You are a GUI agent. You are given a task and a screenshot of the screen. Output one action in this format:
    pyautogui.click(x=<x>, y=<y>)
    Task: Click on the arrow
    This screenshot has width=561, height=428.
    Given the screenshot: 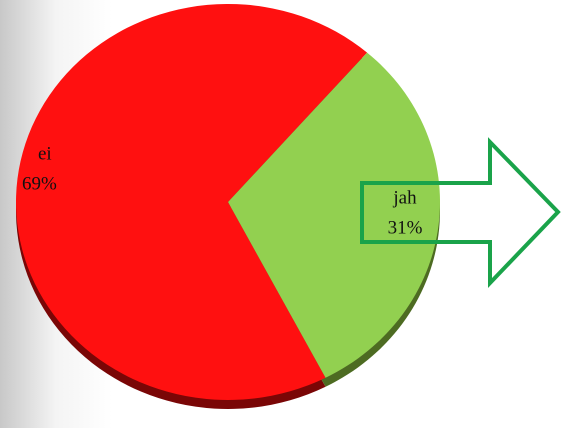 What is the action you would take?
    pyautogui.click(x=460, y=212)
    